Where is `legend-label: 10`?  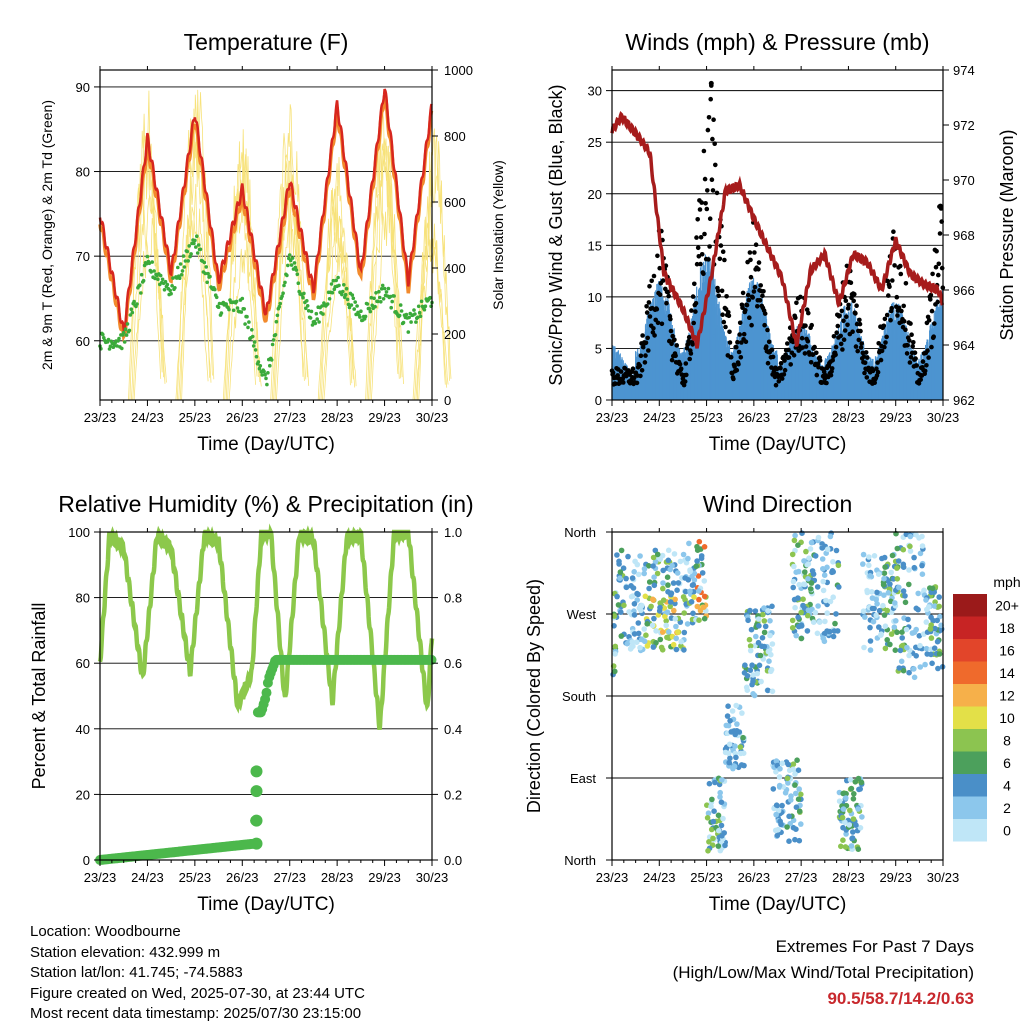 legend-label: 10 is located at coordinates (1007, 718).